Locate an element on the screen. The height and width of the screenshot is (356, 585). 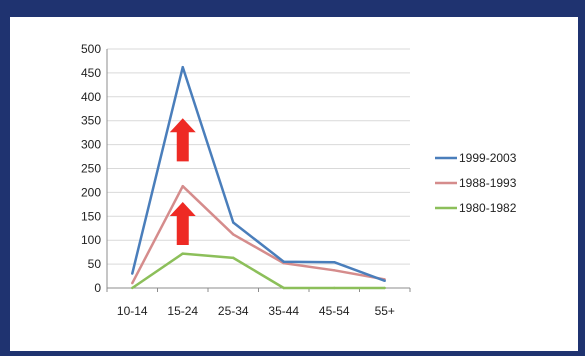
legend-label: 1999-2003 is located at coordinates (488, 158).